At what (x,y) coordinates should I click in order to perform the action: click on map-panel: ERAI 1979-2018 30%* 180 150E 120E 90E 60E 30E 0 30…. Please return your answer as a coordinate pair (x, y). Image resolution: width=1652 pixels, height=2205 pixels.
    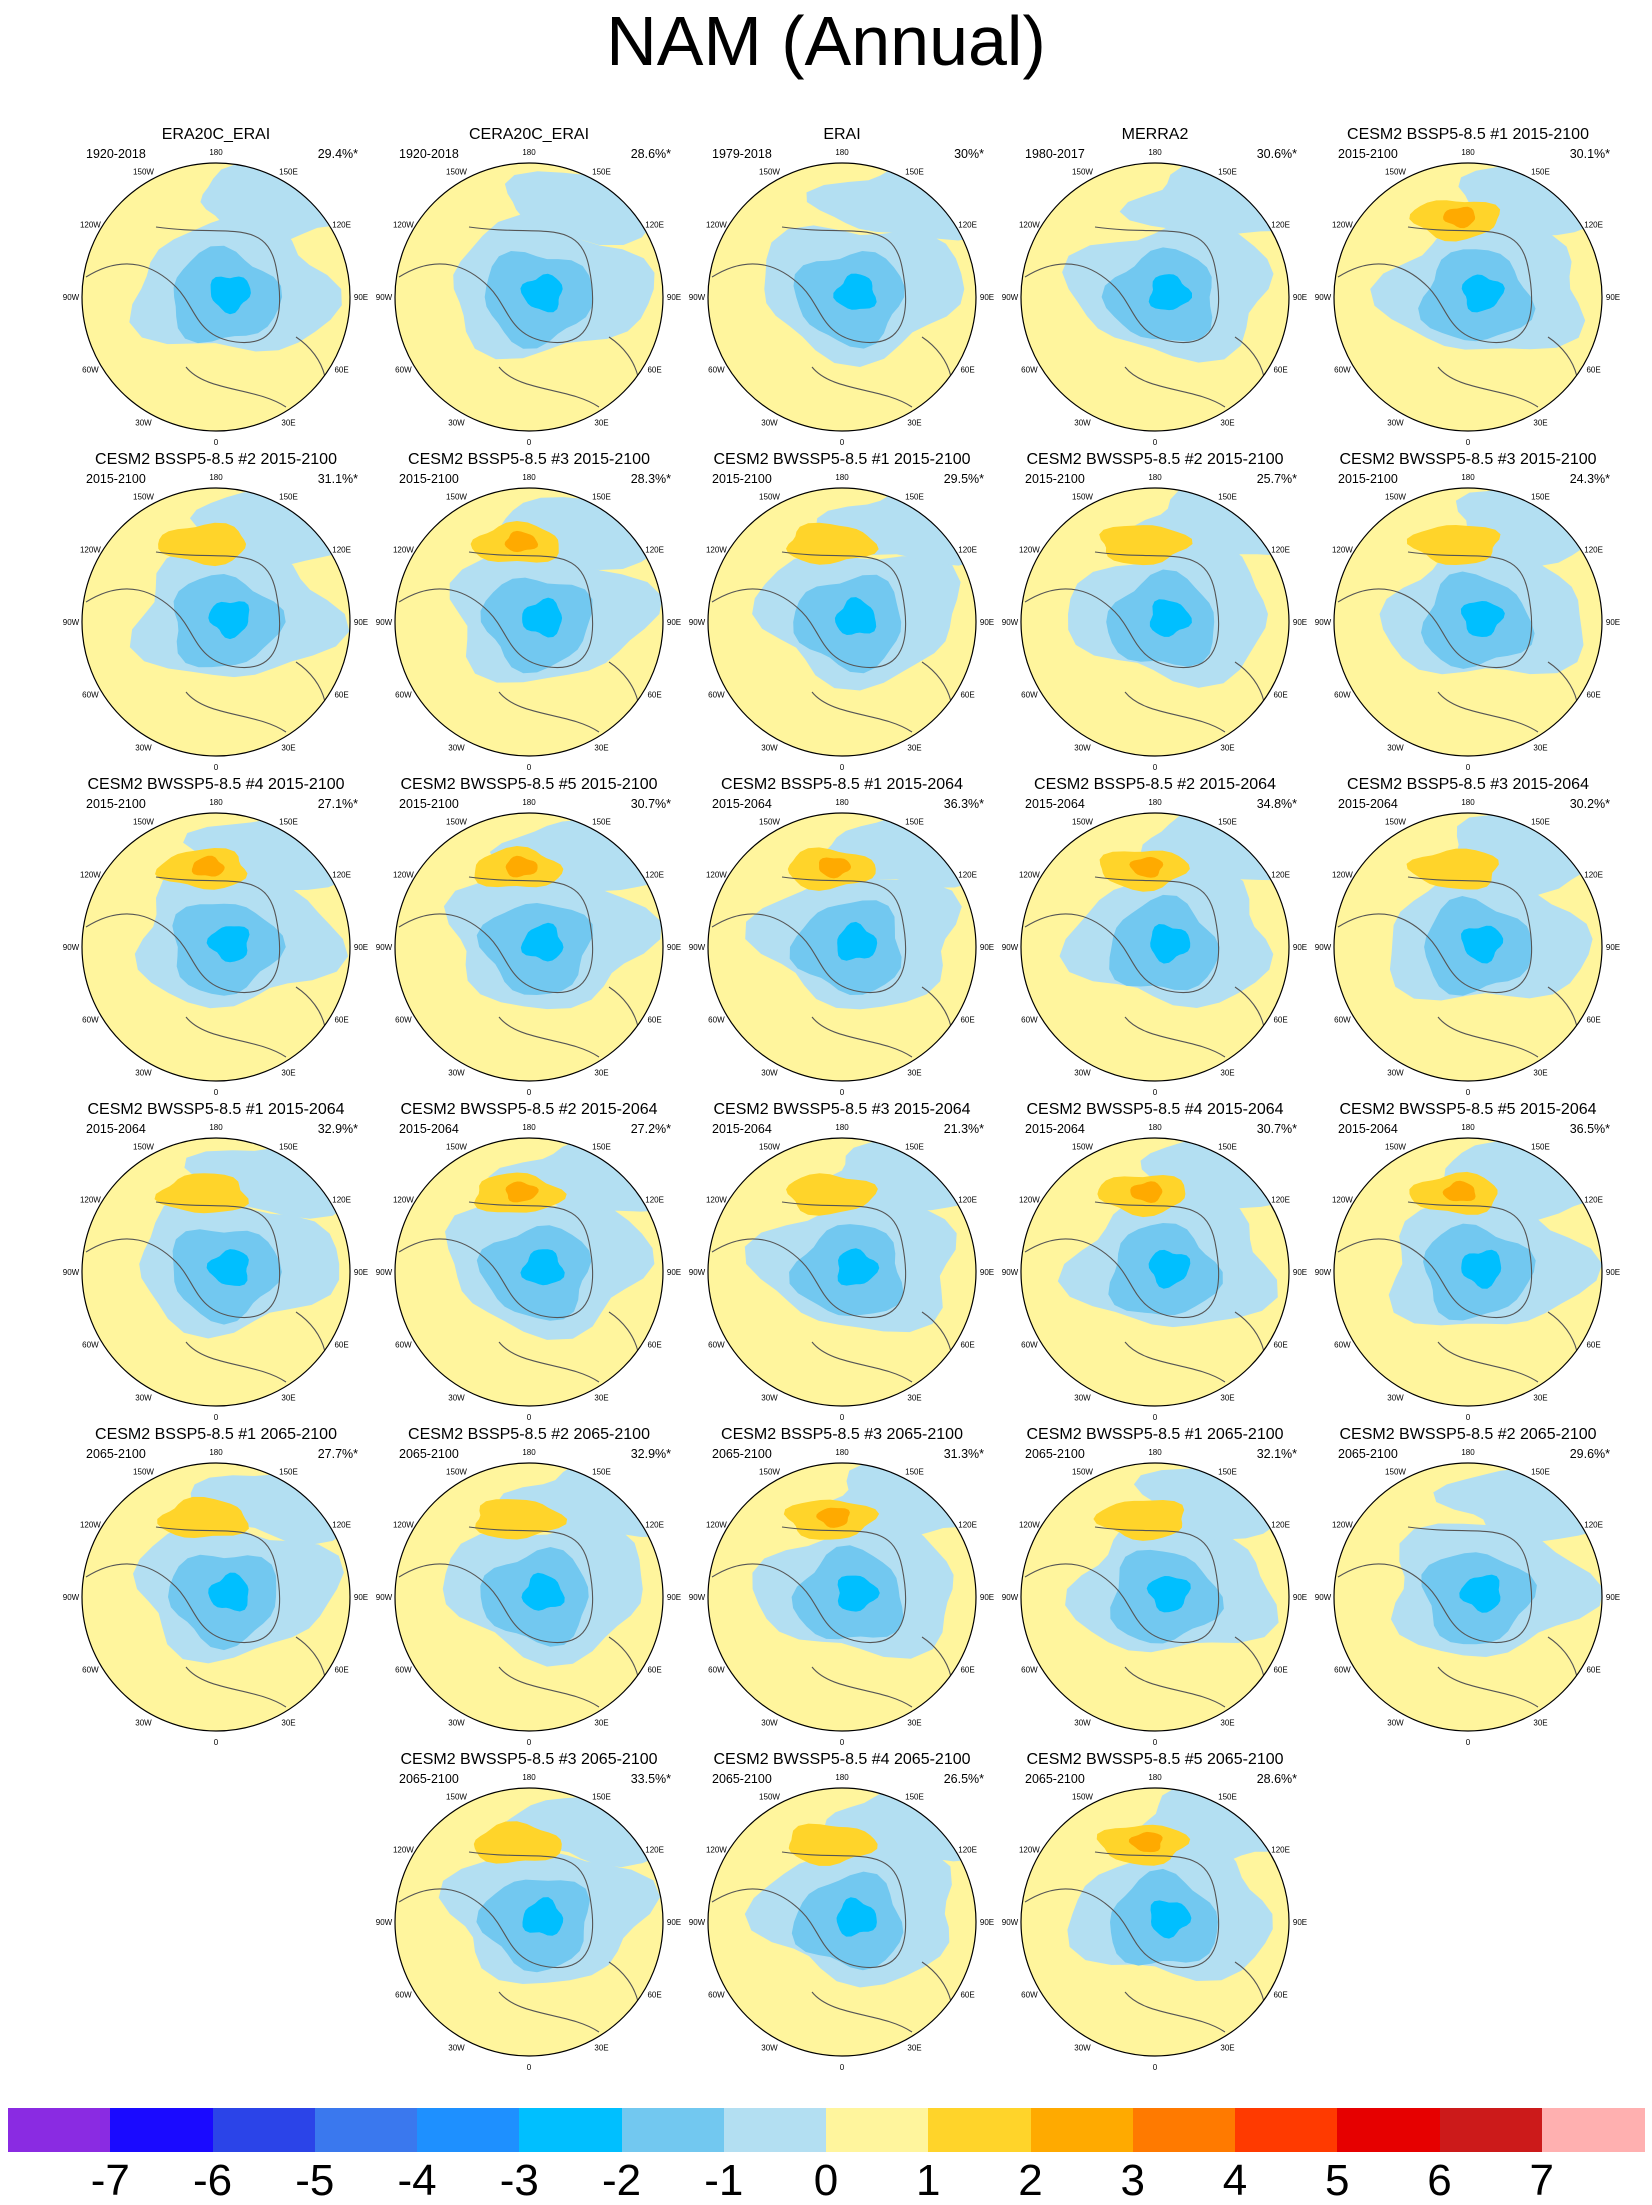
    Looking at the image, I should click on (841, 286).